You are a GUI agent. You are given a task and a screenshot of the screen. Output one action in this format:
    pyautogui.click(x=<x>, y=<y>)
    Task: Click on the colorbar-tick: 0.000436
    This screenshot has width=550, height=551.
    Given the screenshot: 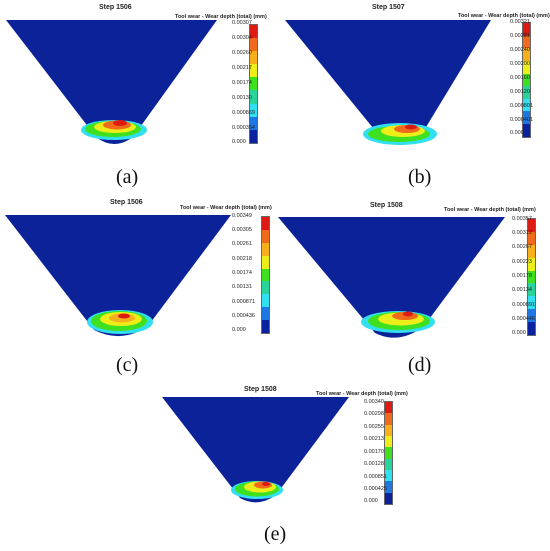 What is the action you would take?
    pyautogui.click(x=243, y=316)
    